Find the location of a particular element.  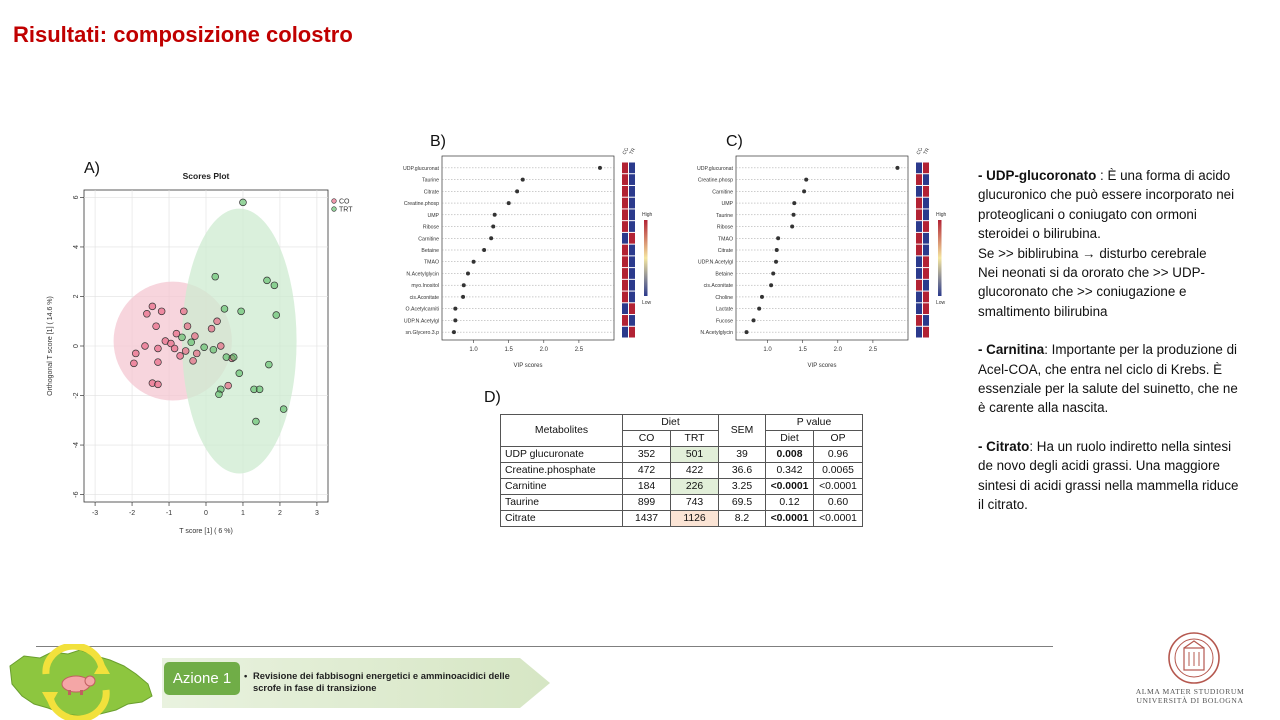

table-row: UDP glucuronate 352 501 39 0.008 0.96 is located at coordinates (681, 454).